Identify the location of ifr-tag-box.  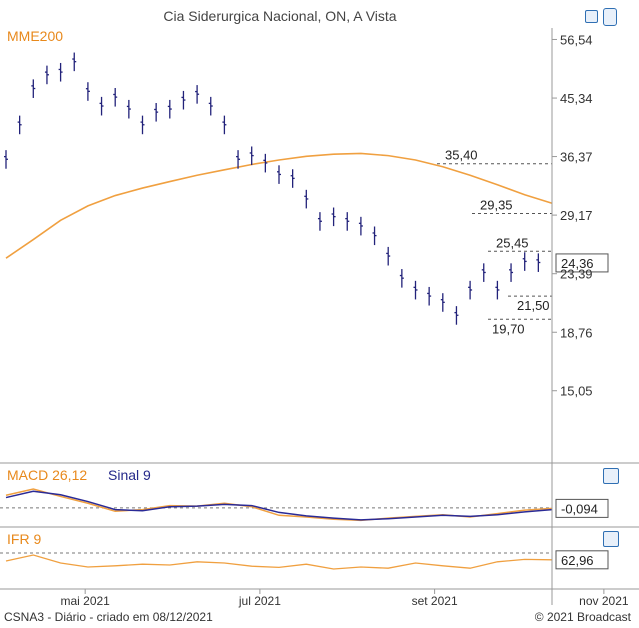
(582, 560).